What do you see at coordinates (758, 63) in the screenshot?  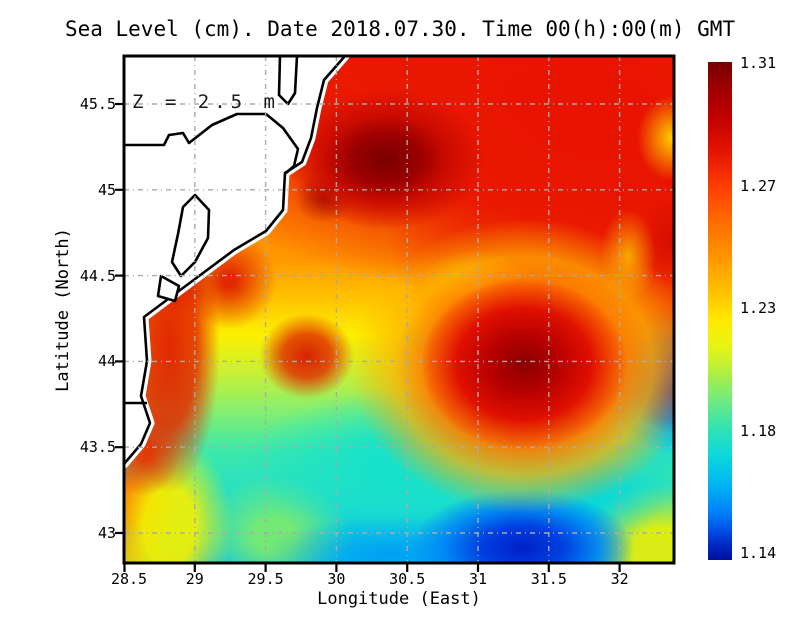 I see `colorbar-tick-label: 1.31` at bounding box center [758, 63].